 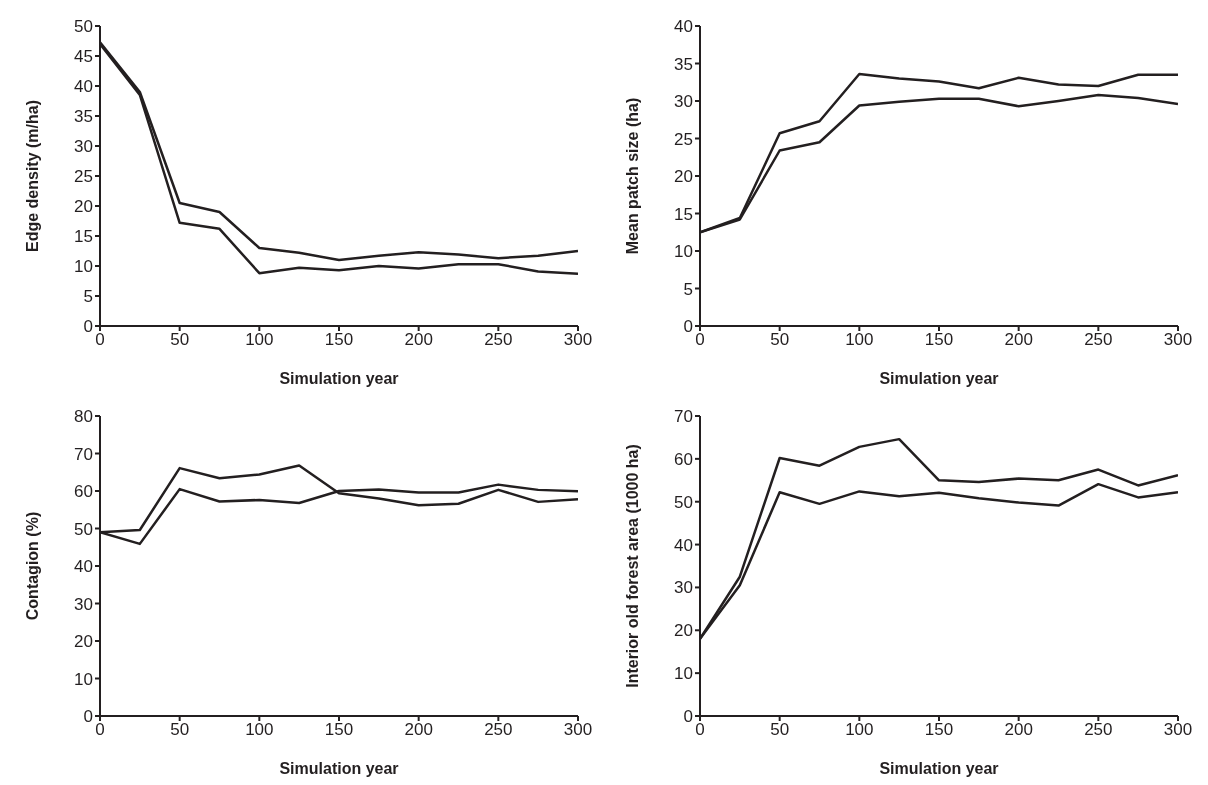 What do you see at coordinates (32, 566) in the screenshot?
I see `y-axis-title: Contagion (%)` at bounding box center [32, 566].